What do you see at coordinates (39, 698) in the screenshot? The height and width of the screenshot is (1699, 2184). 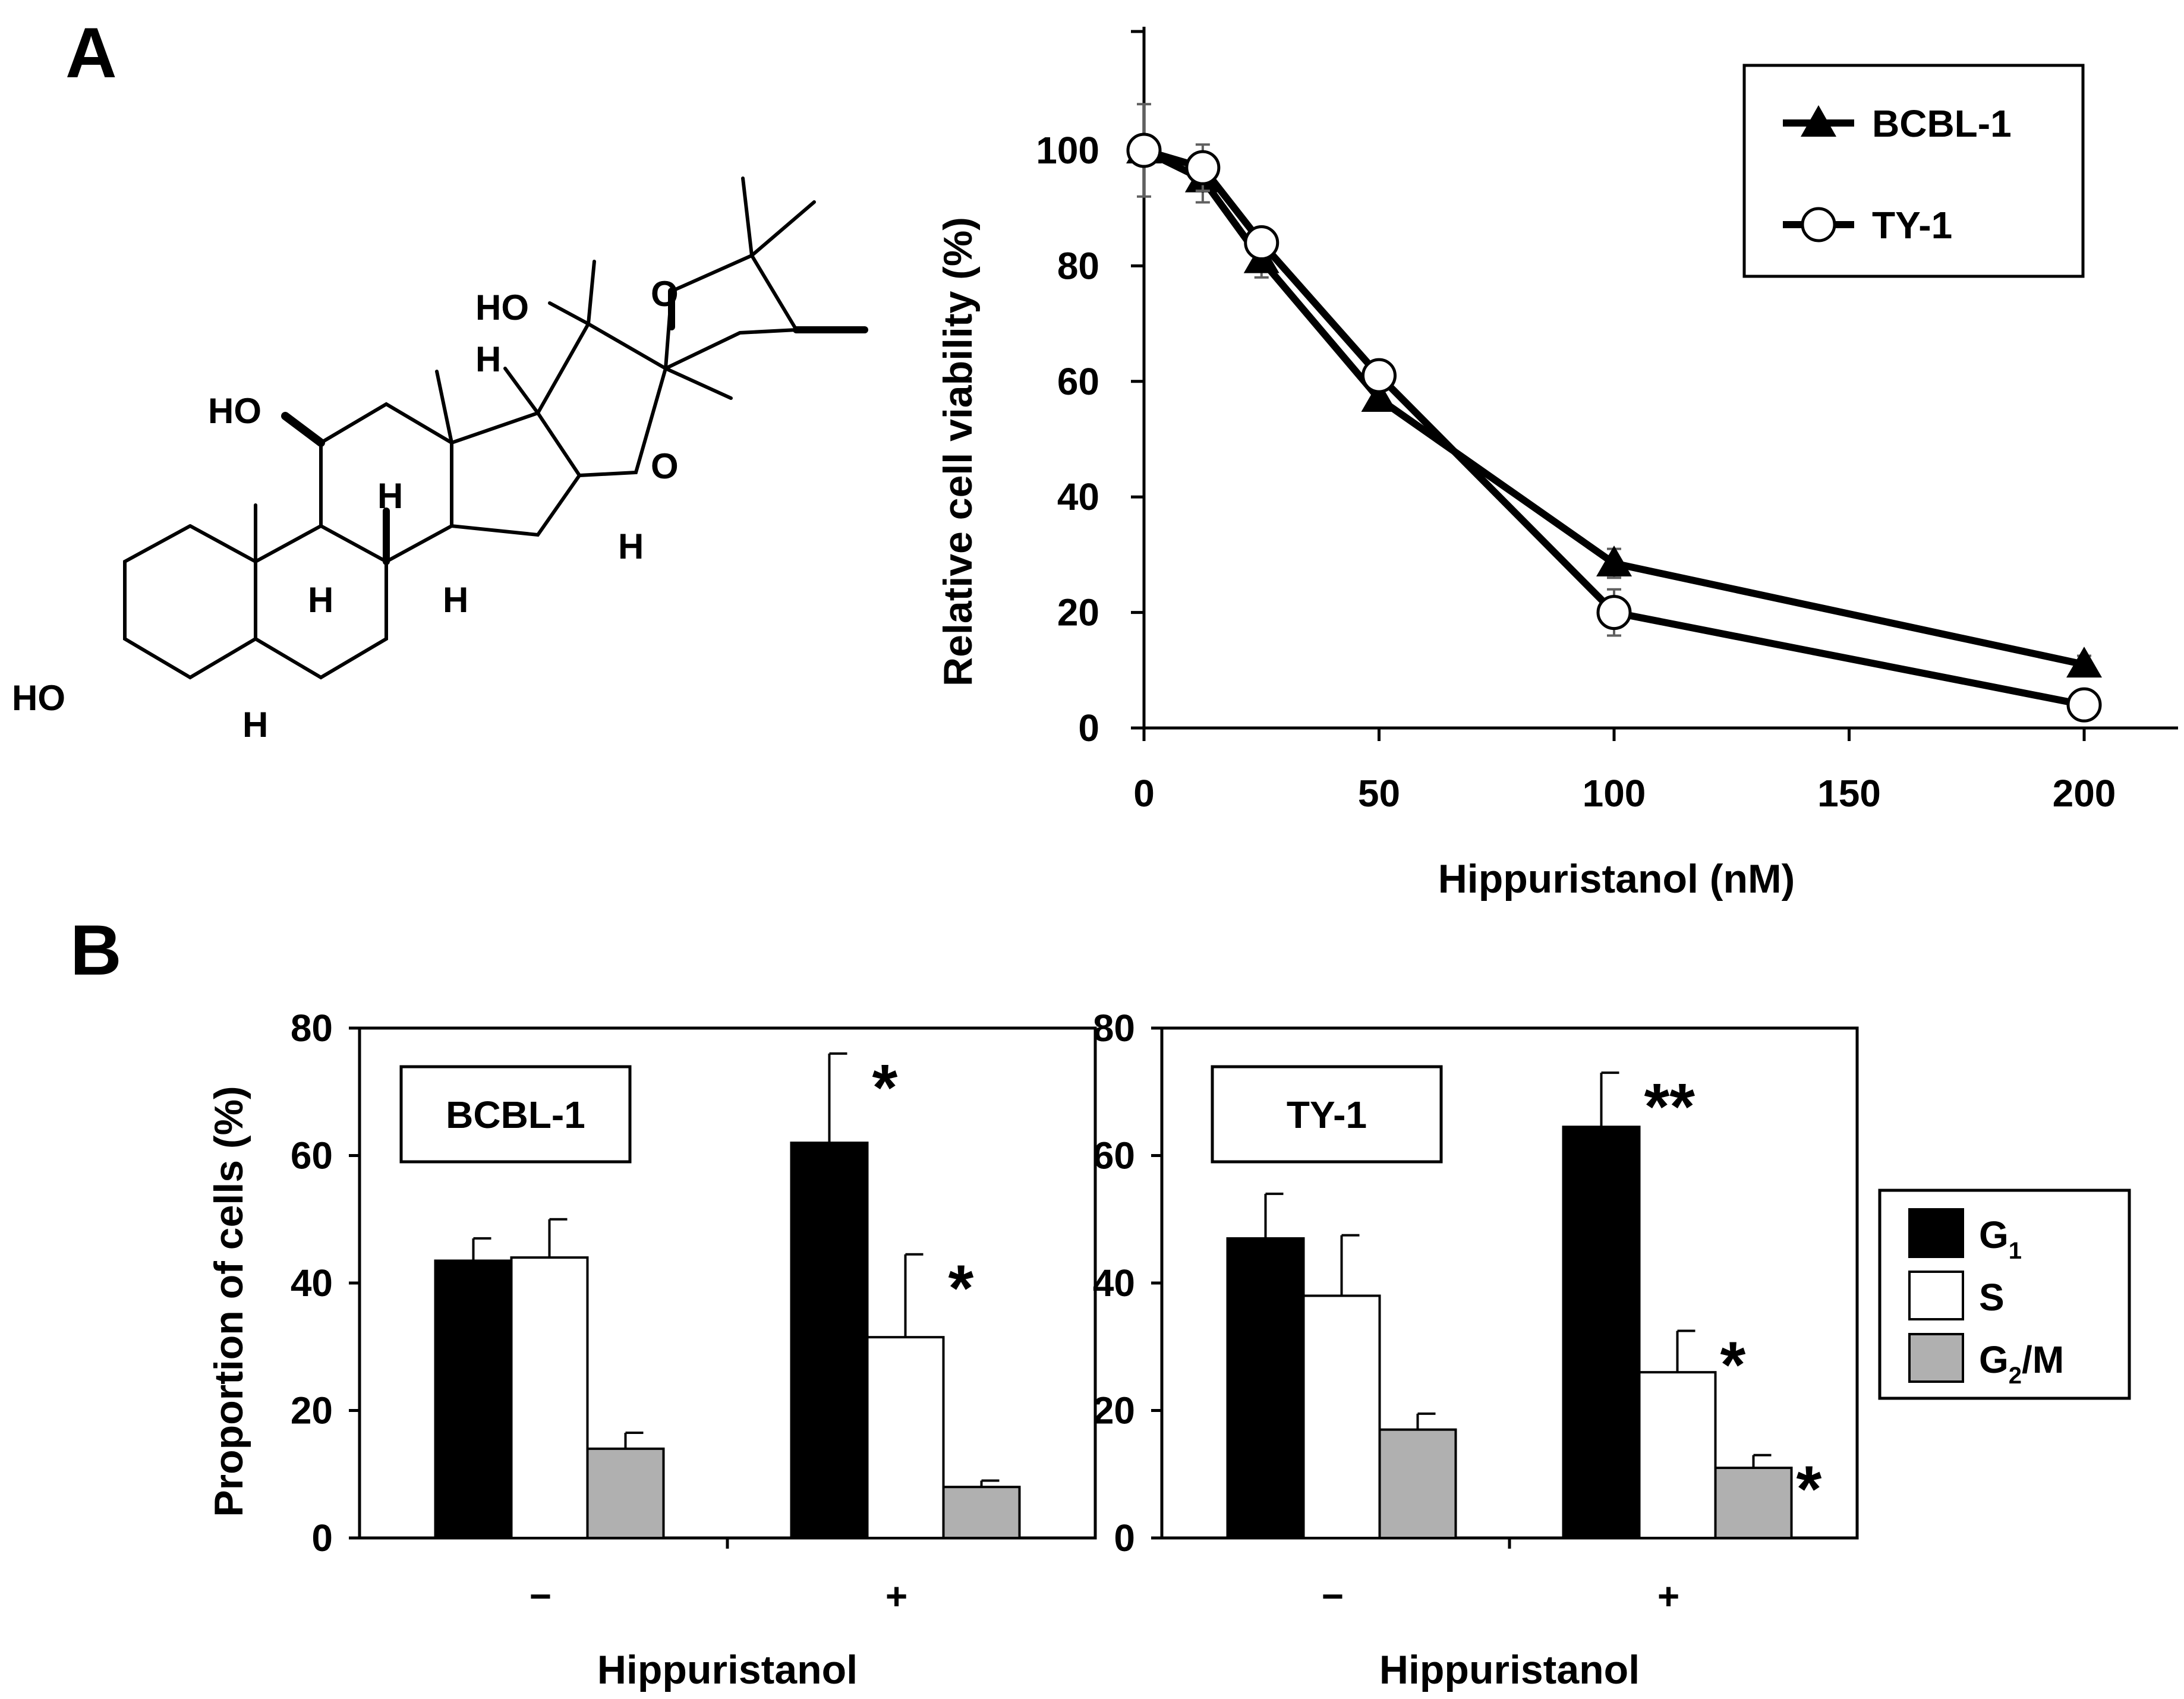 I see `atom-ho-3: HO` at bounding box center [39, 698].